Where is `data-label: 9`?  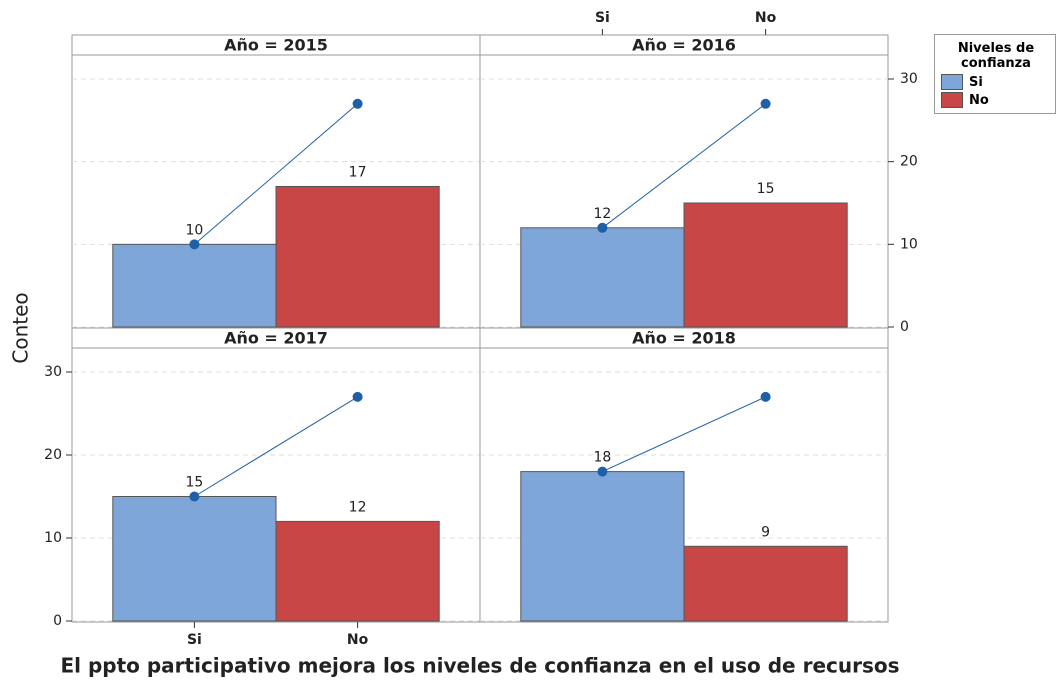
data-label: 9 is located at coordinates (765, 532).